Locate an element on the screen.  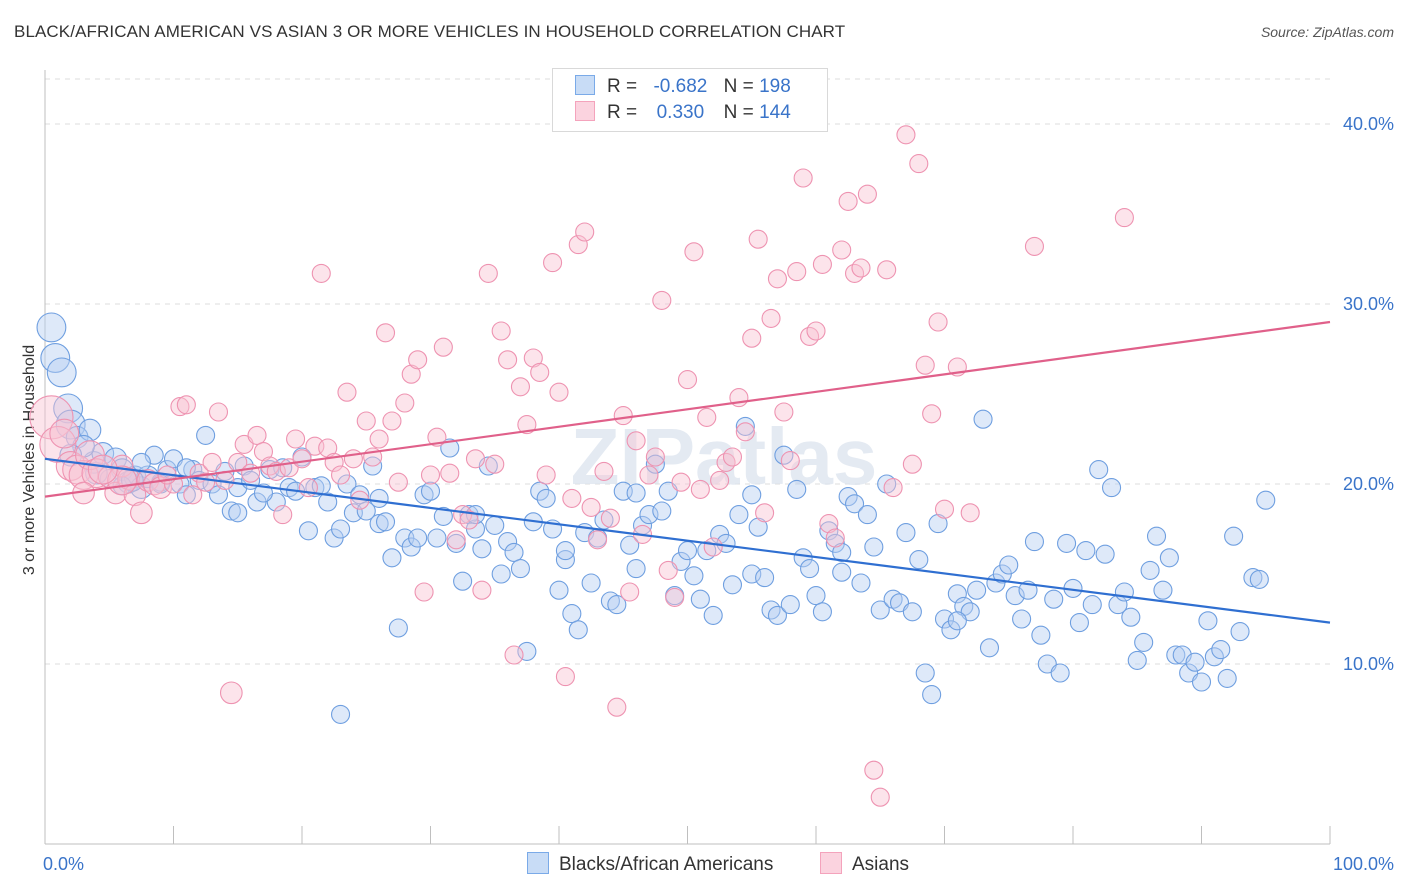
legend-swatch-blacks is located at coordinates (585, 85).